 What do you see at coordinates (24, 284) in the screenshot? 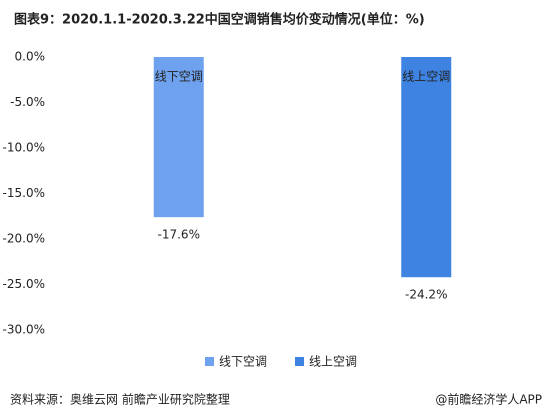
I see `y-tick-label: -25.0%` at bounding box center [24, 284].